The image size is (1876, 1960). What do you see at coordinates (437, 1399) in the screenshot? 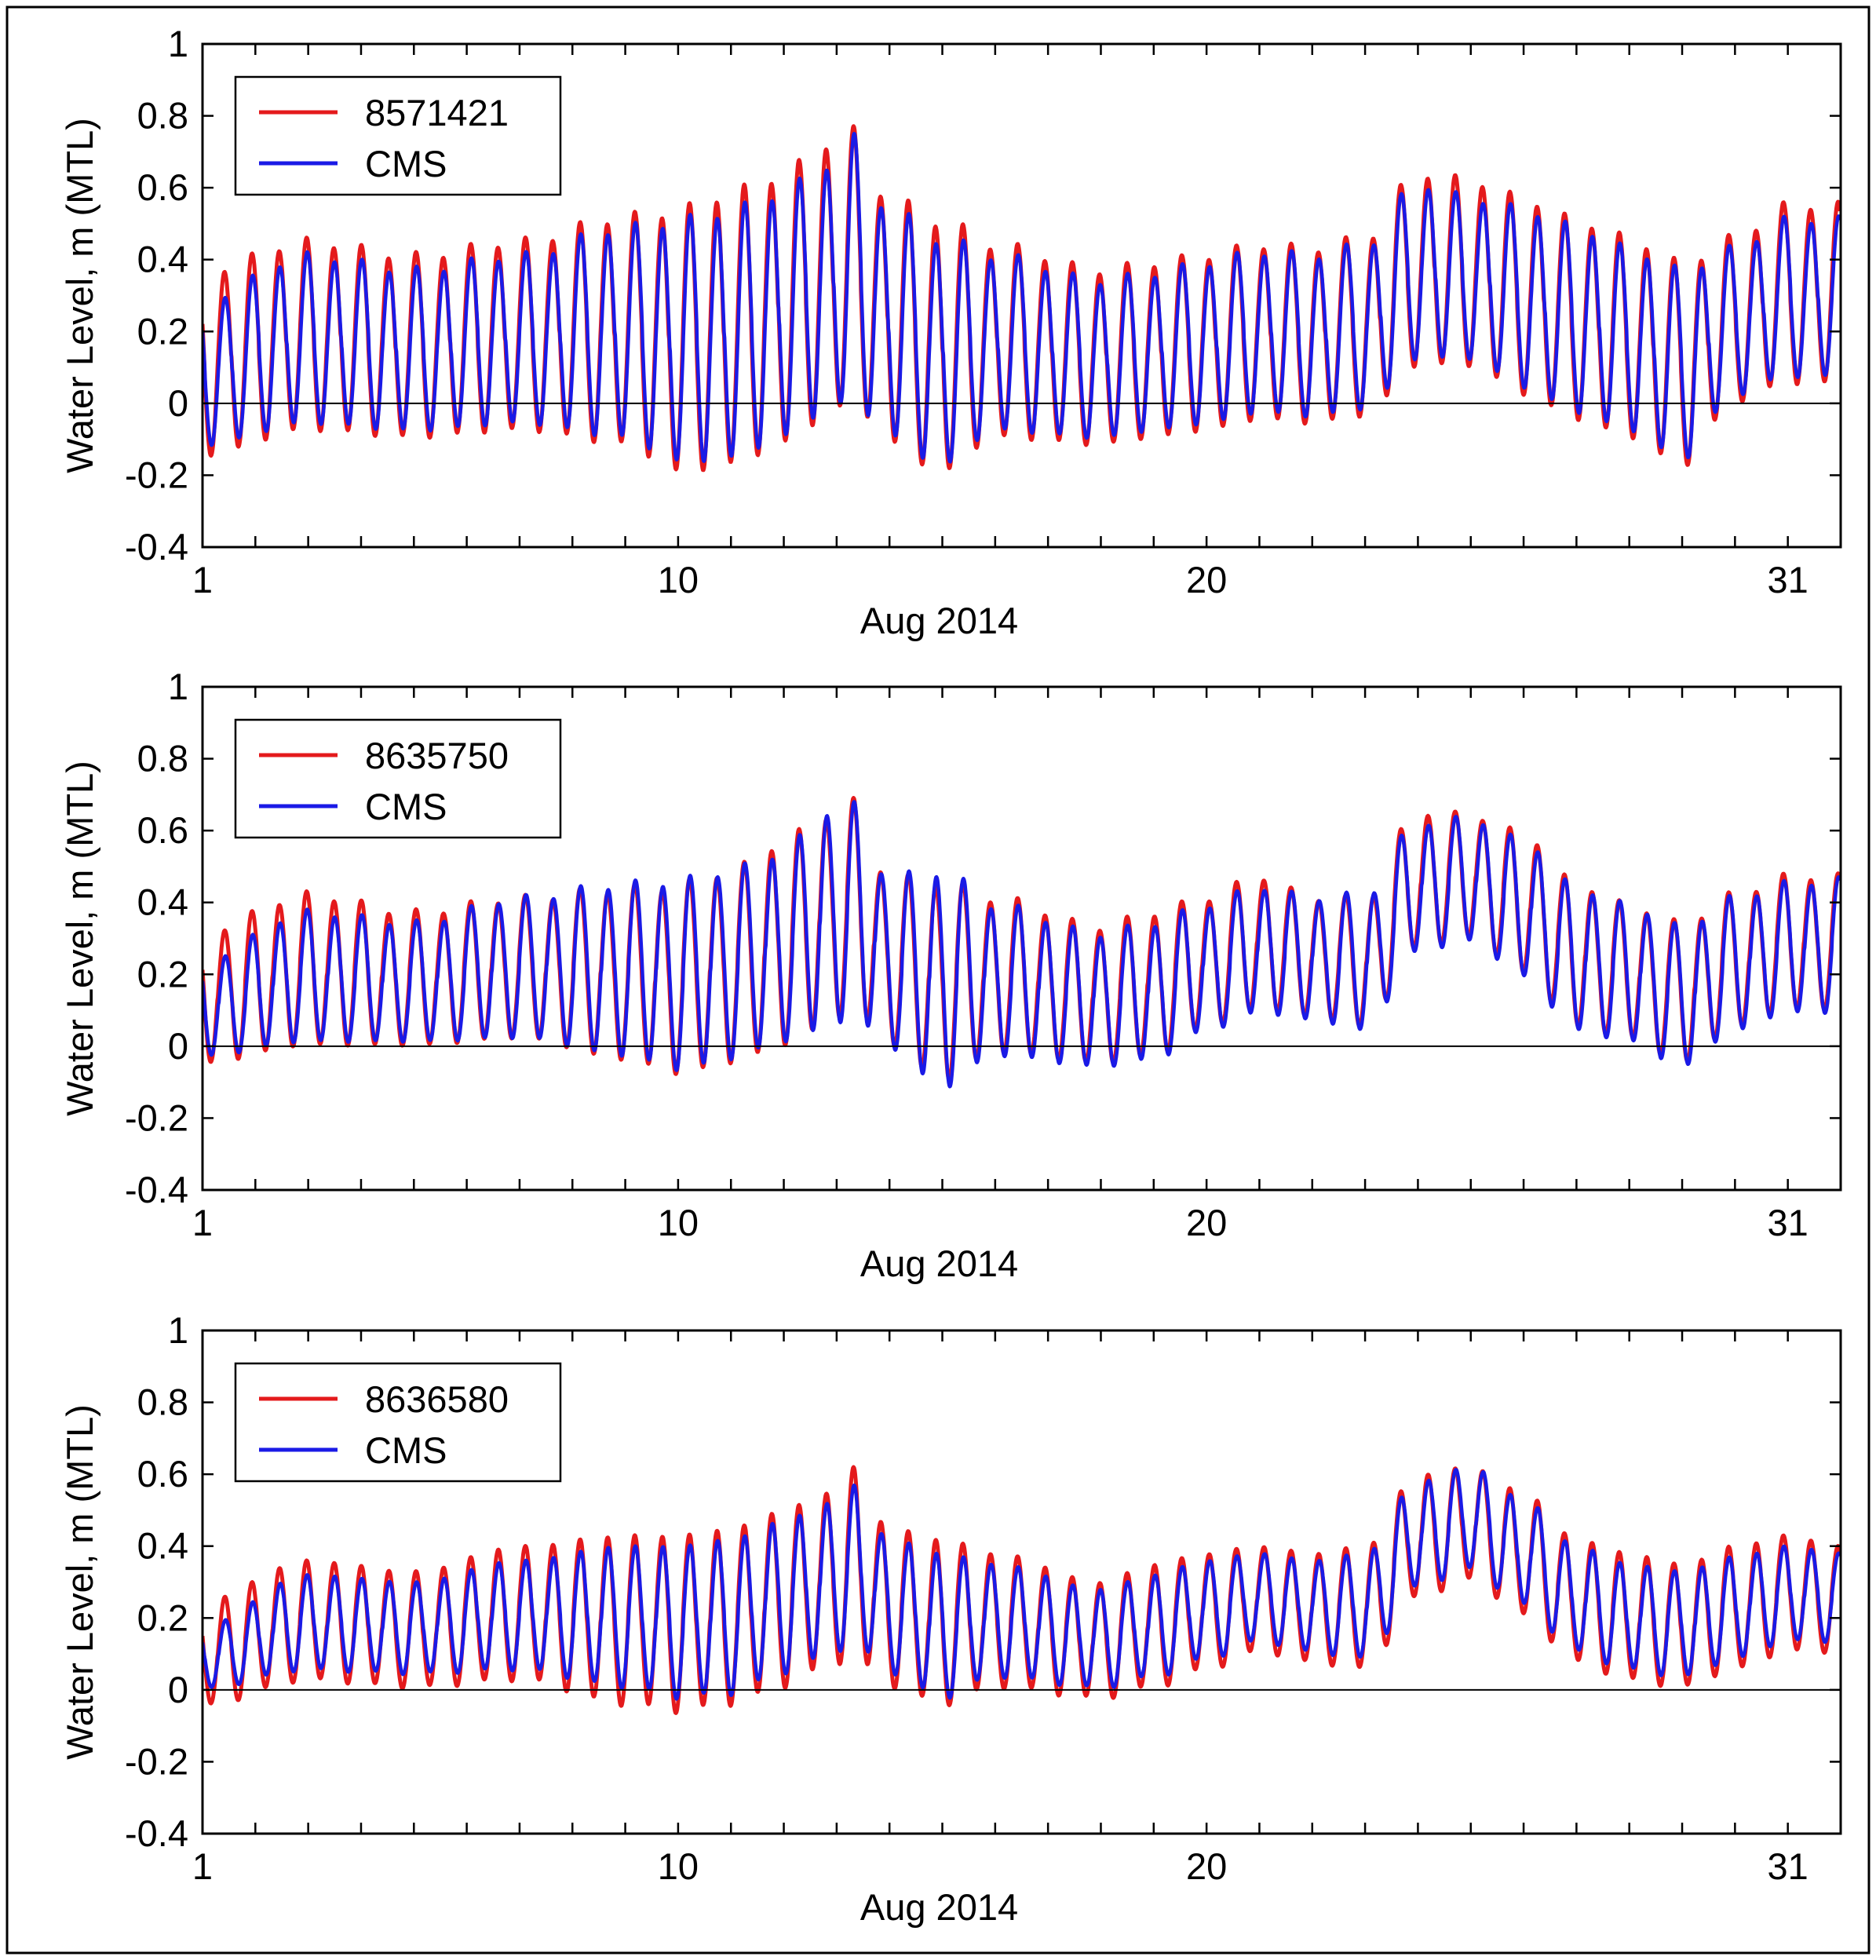
I see `legend-label-8636580: 8636580` at bounding box center [437, 1399].